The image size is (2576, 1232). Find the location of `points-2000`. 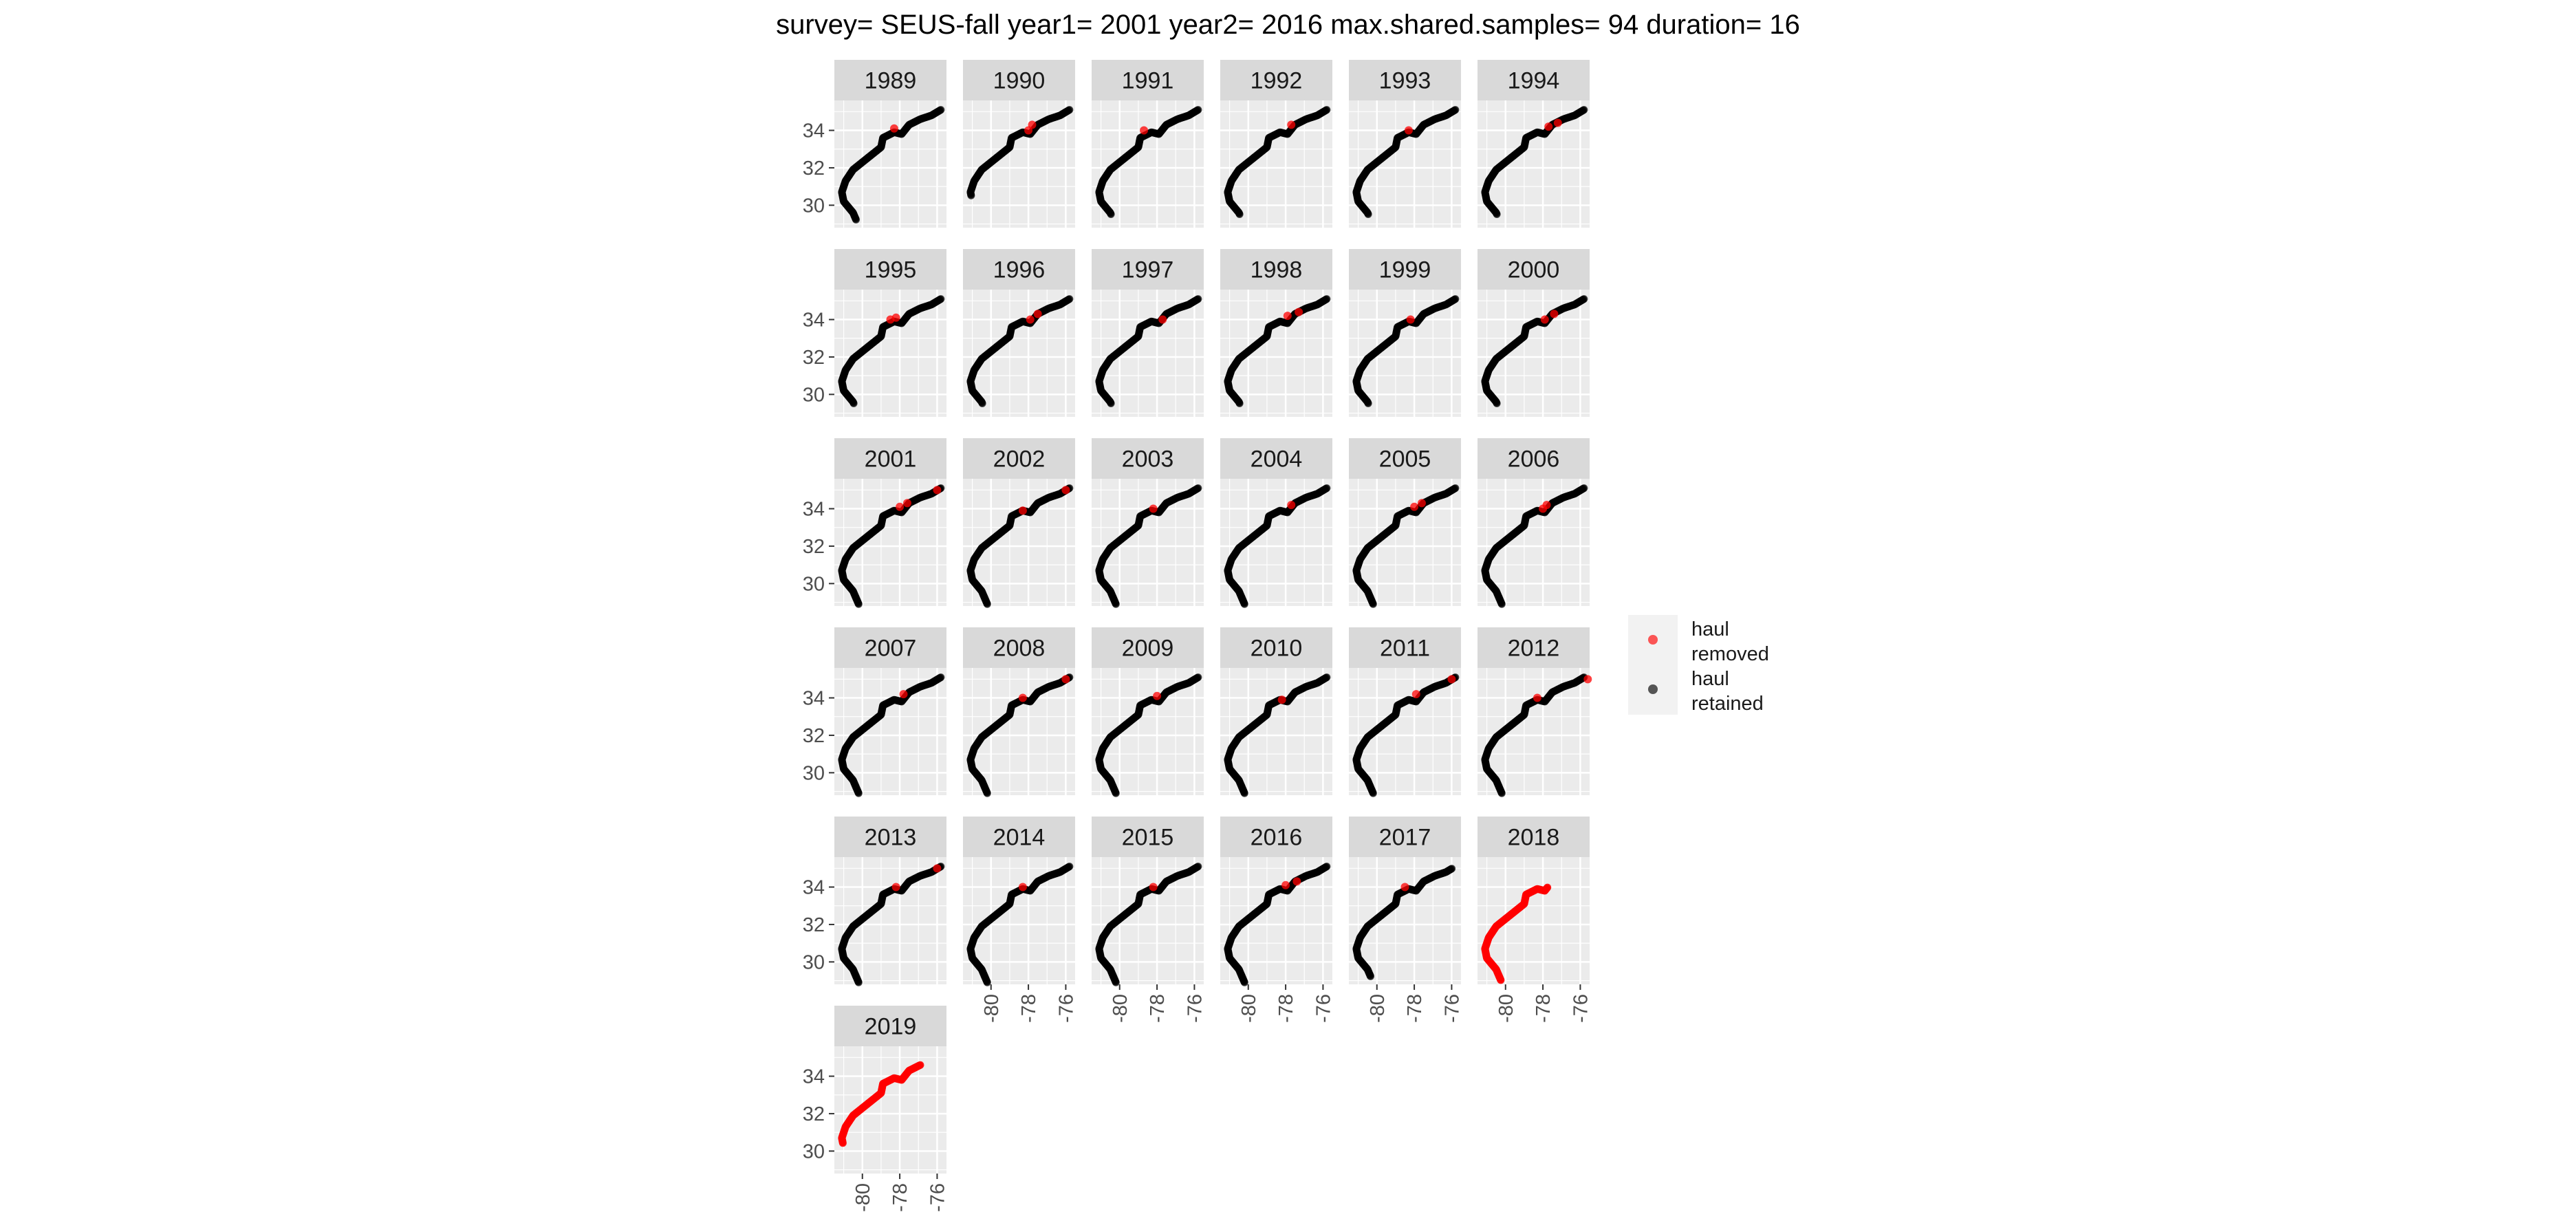

points-2000 is located at coordinates (1534, 351).